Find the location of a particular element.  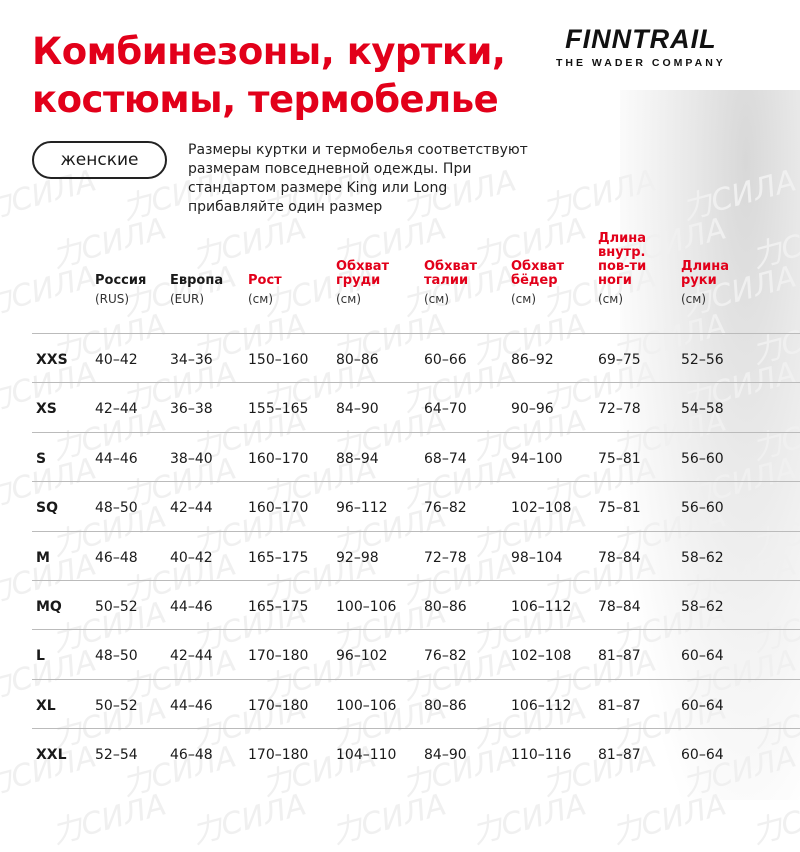

cell: 48–50 is located at coordinates (116, 508).